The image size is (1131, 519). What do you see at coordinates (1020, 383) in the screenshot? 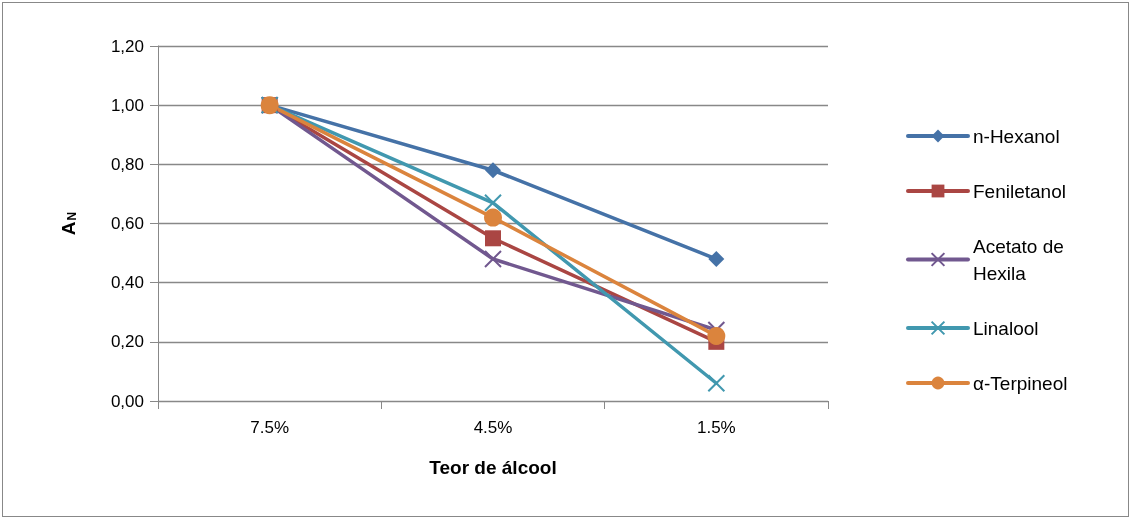
I see `legend-label: α-Terpineol` at bounding box center [1020, 383].